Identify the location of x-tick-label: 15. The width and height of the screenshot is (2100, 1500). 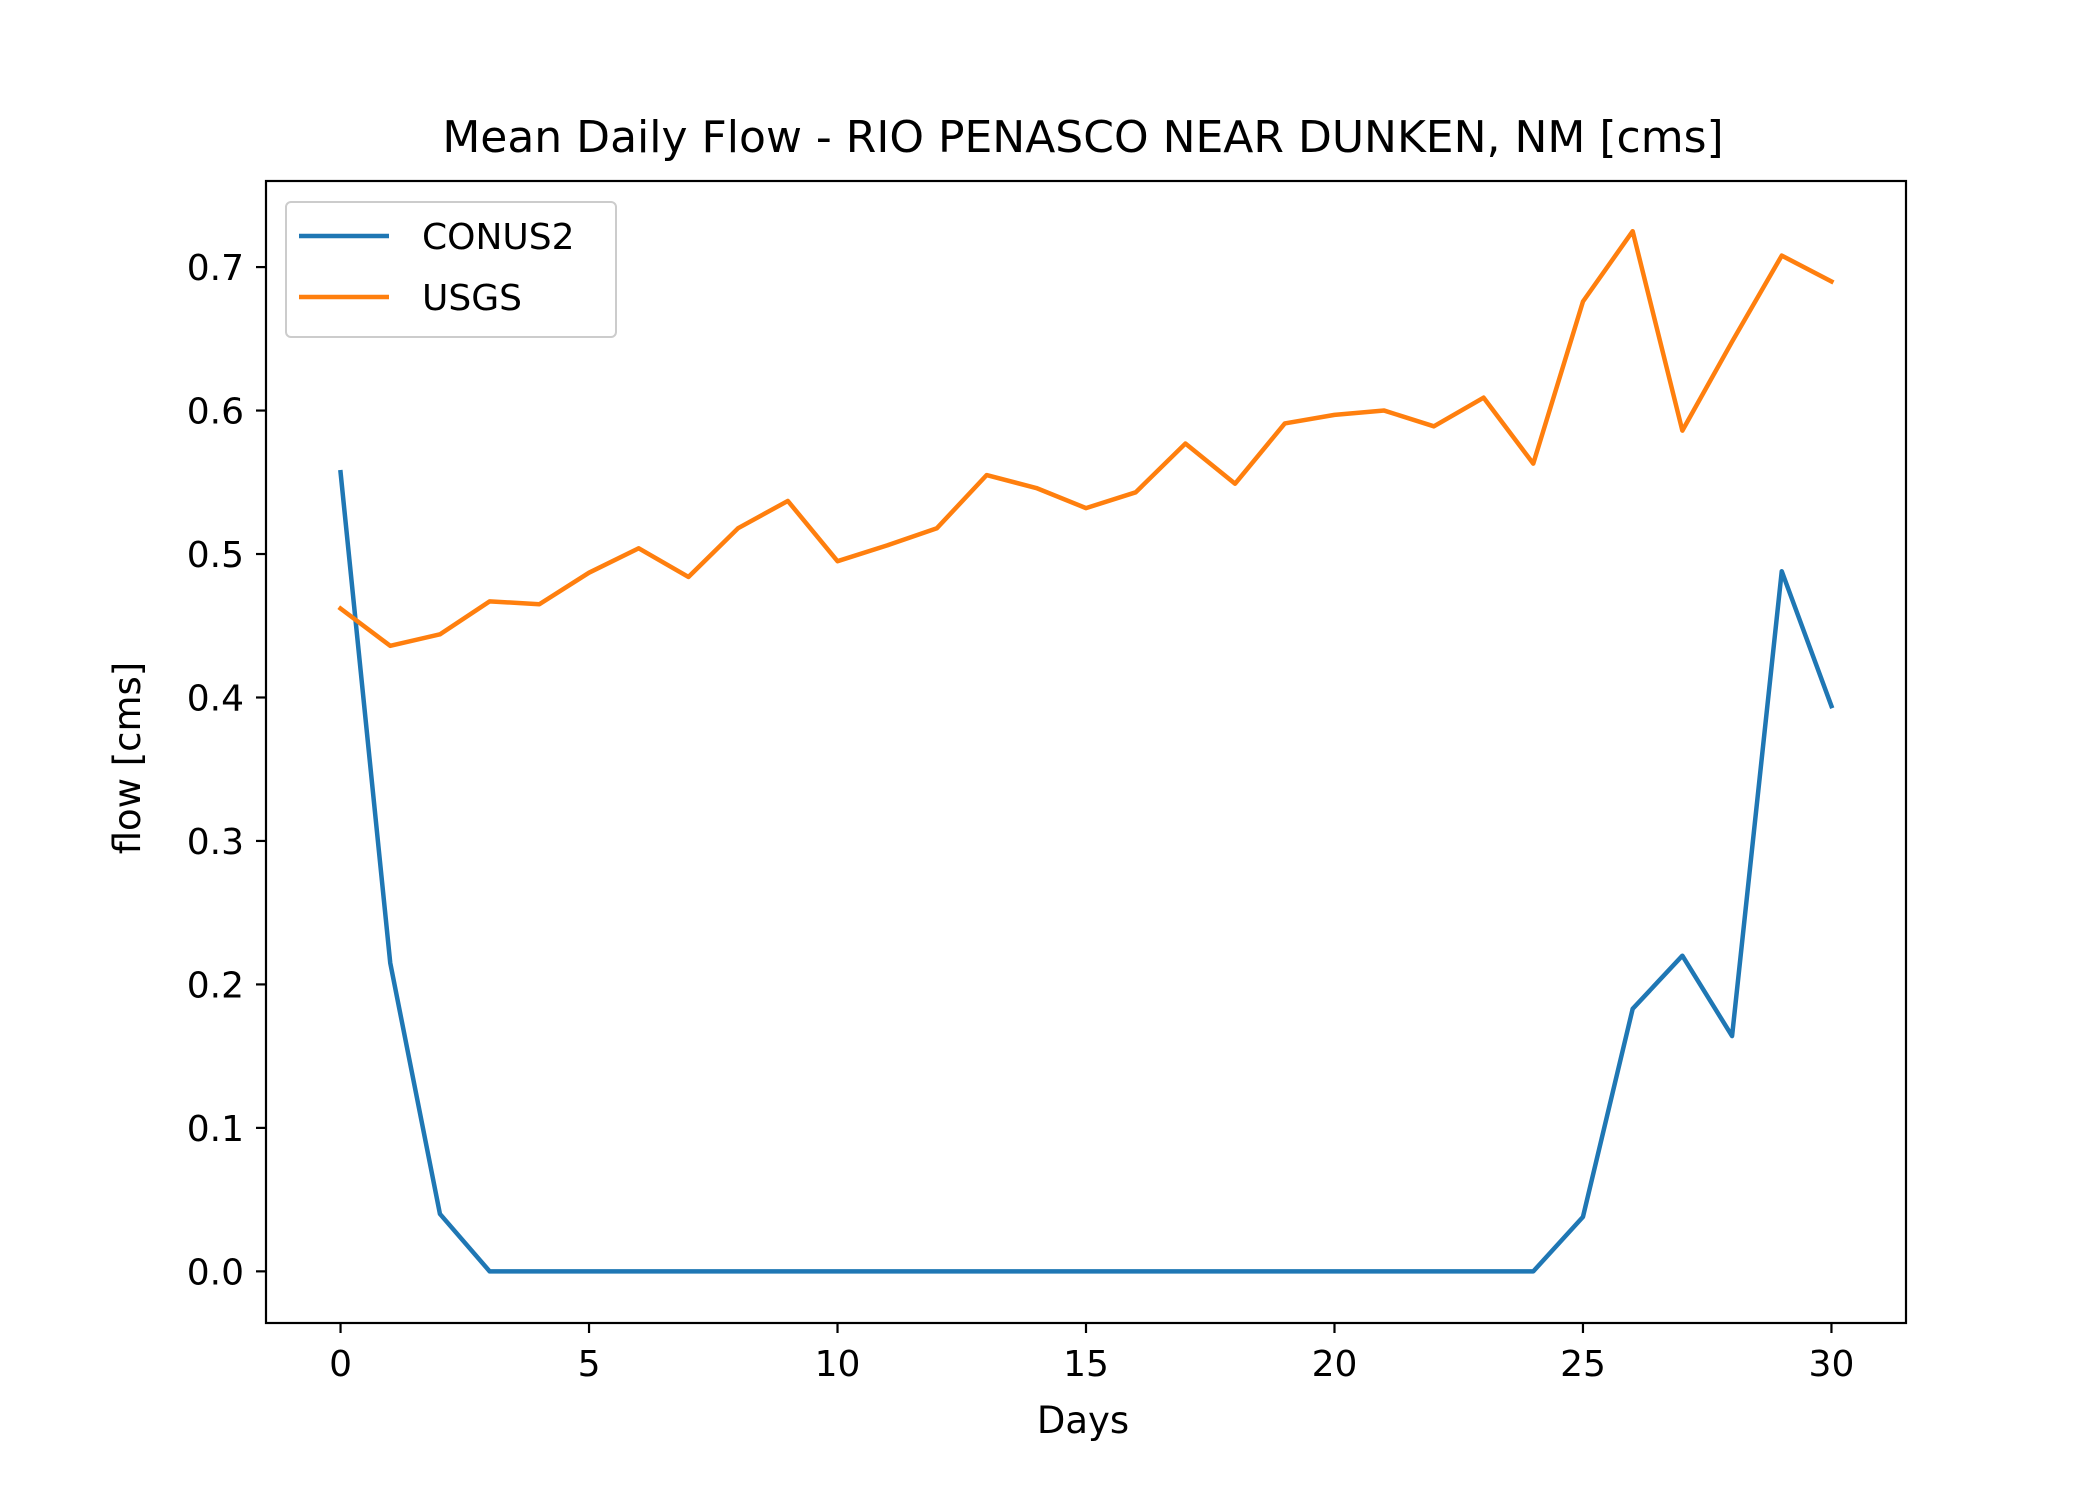
(1086, 1364).